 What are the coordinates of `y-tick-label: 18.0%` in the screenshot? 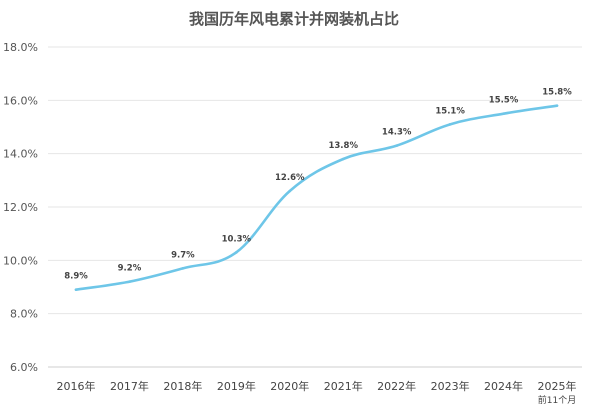 It's located at (20, 47).